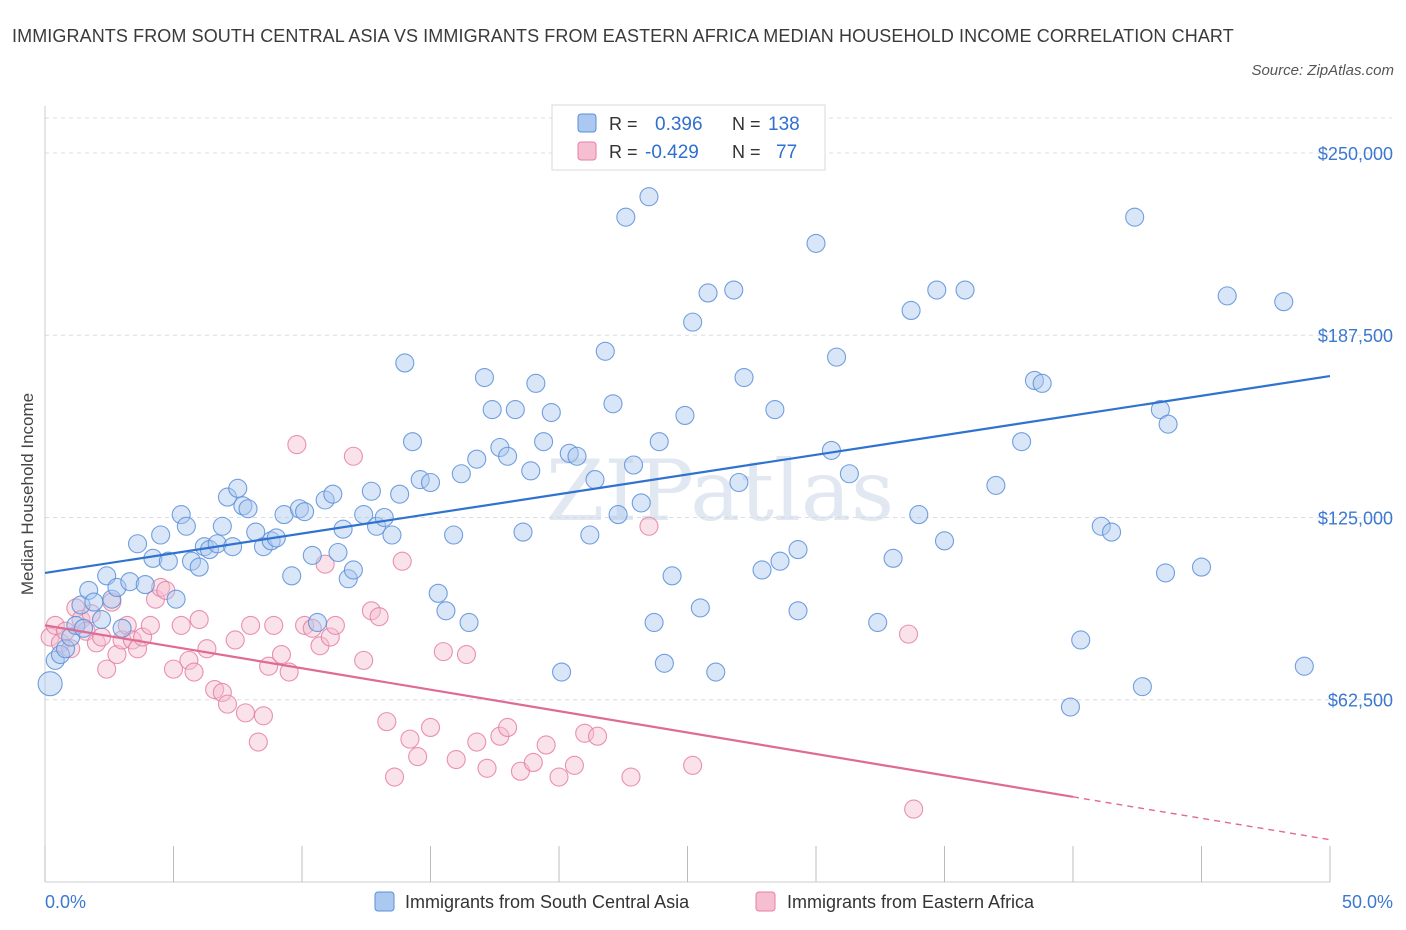 Image resolution: width=1406 pixels, height=930 pixels. What do you see at coordinates (1355, 427) in the screenshot?
I see `y-tick-labels: $62,500 $125,000 $187,500 $250,000` at bounding box center [1355, 427].